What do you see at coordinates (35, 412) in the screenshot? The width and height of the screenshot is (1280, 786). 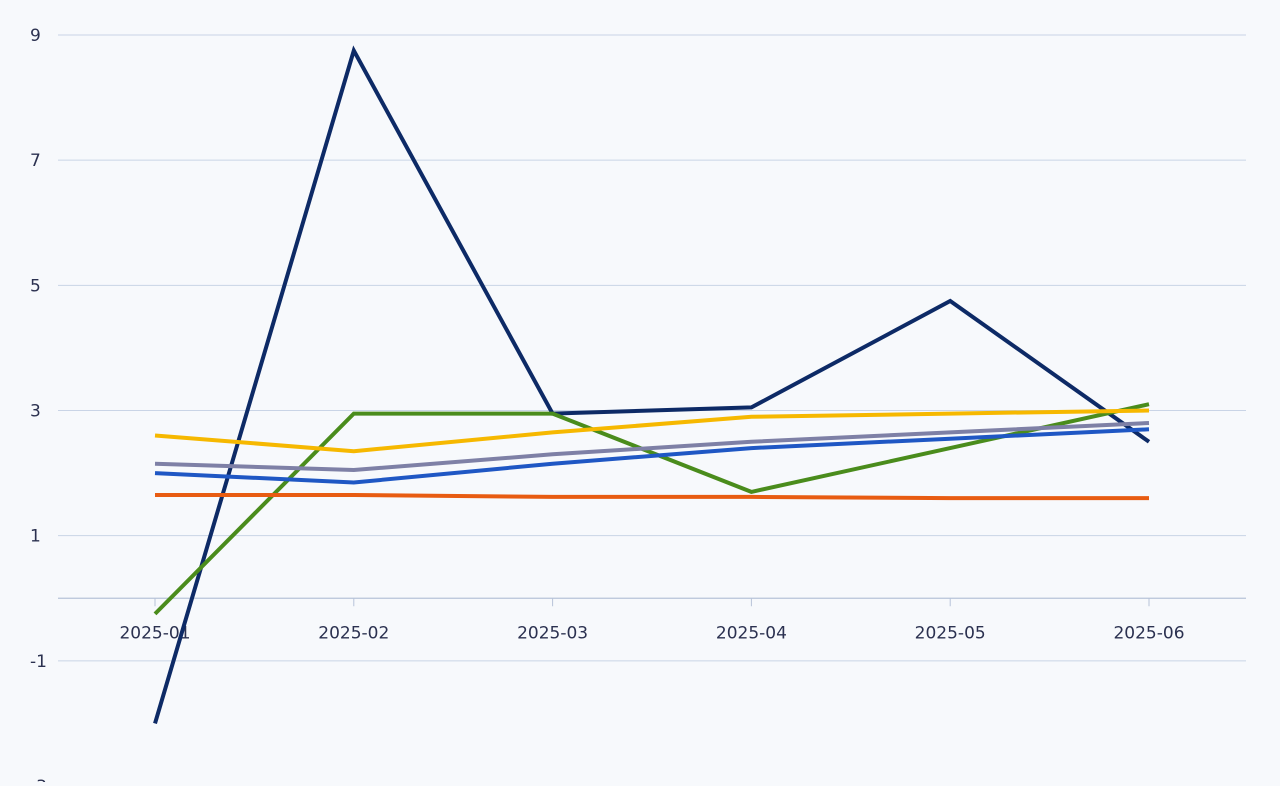 I see `y-tick-label: 3` at bounding box center [35, 412].